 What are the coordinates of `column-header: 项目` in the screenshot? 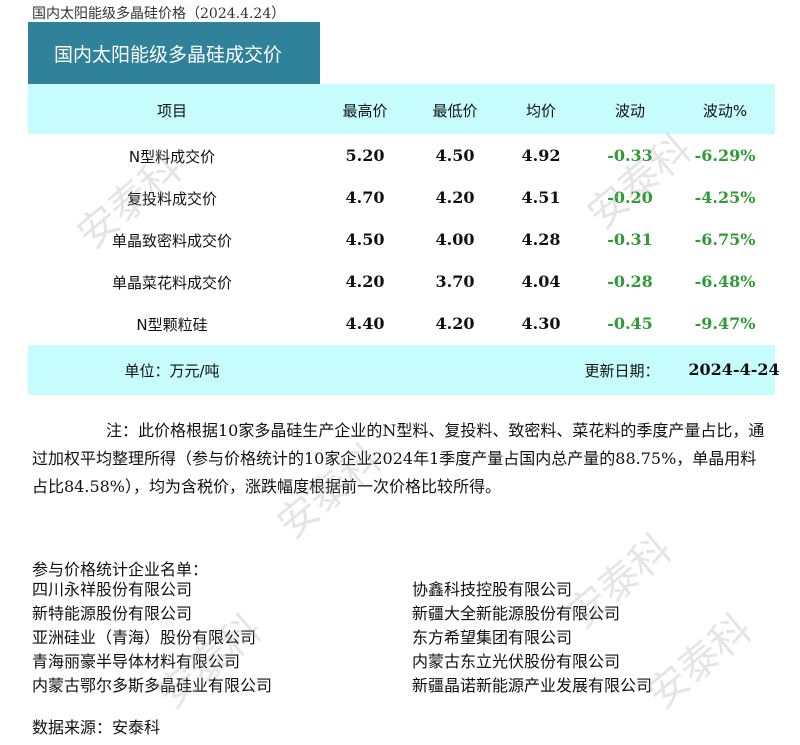 It's located at (172, 111).